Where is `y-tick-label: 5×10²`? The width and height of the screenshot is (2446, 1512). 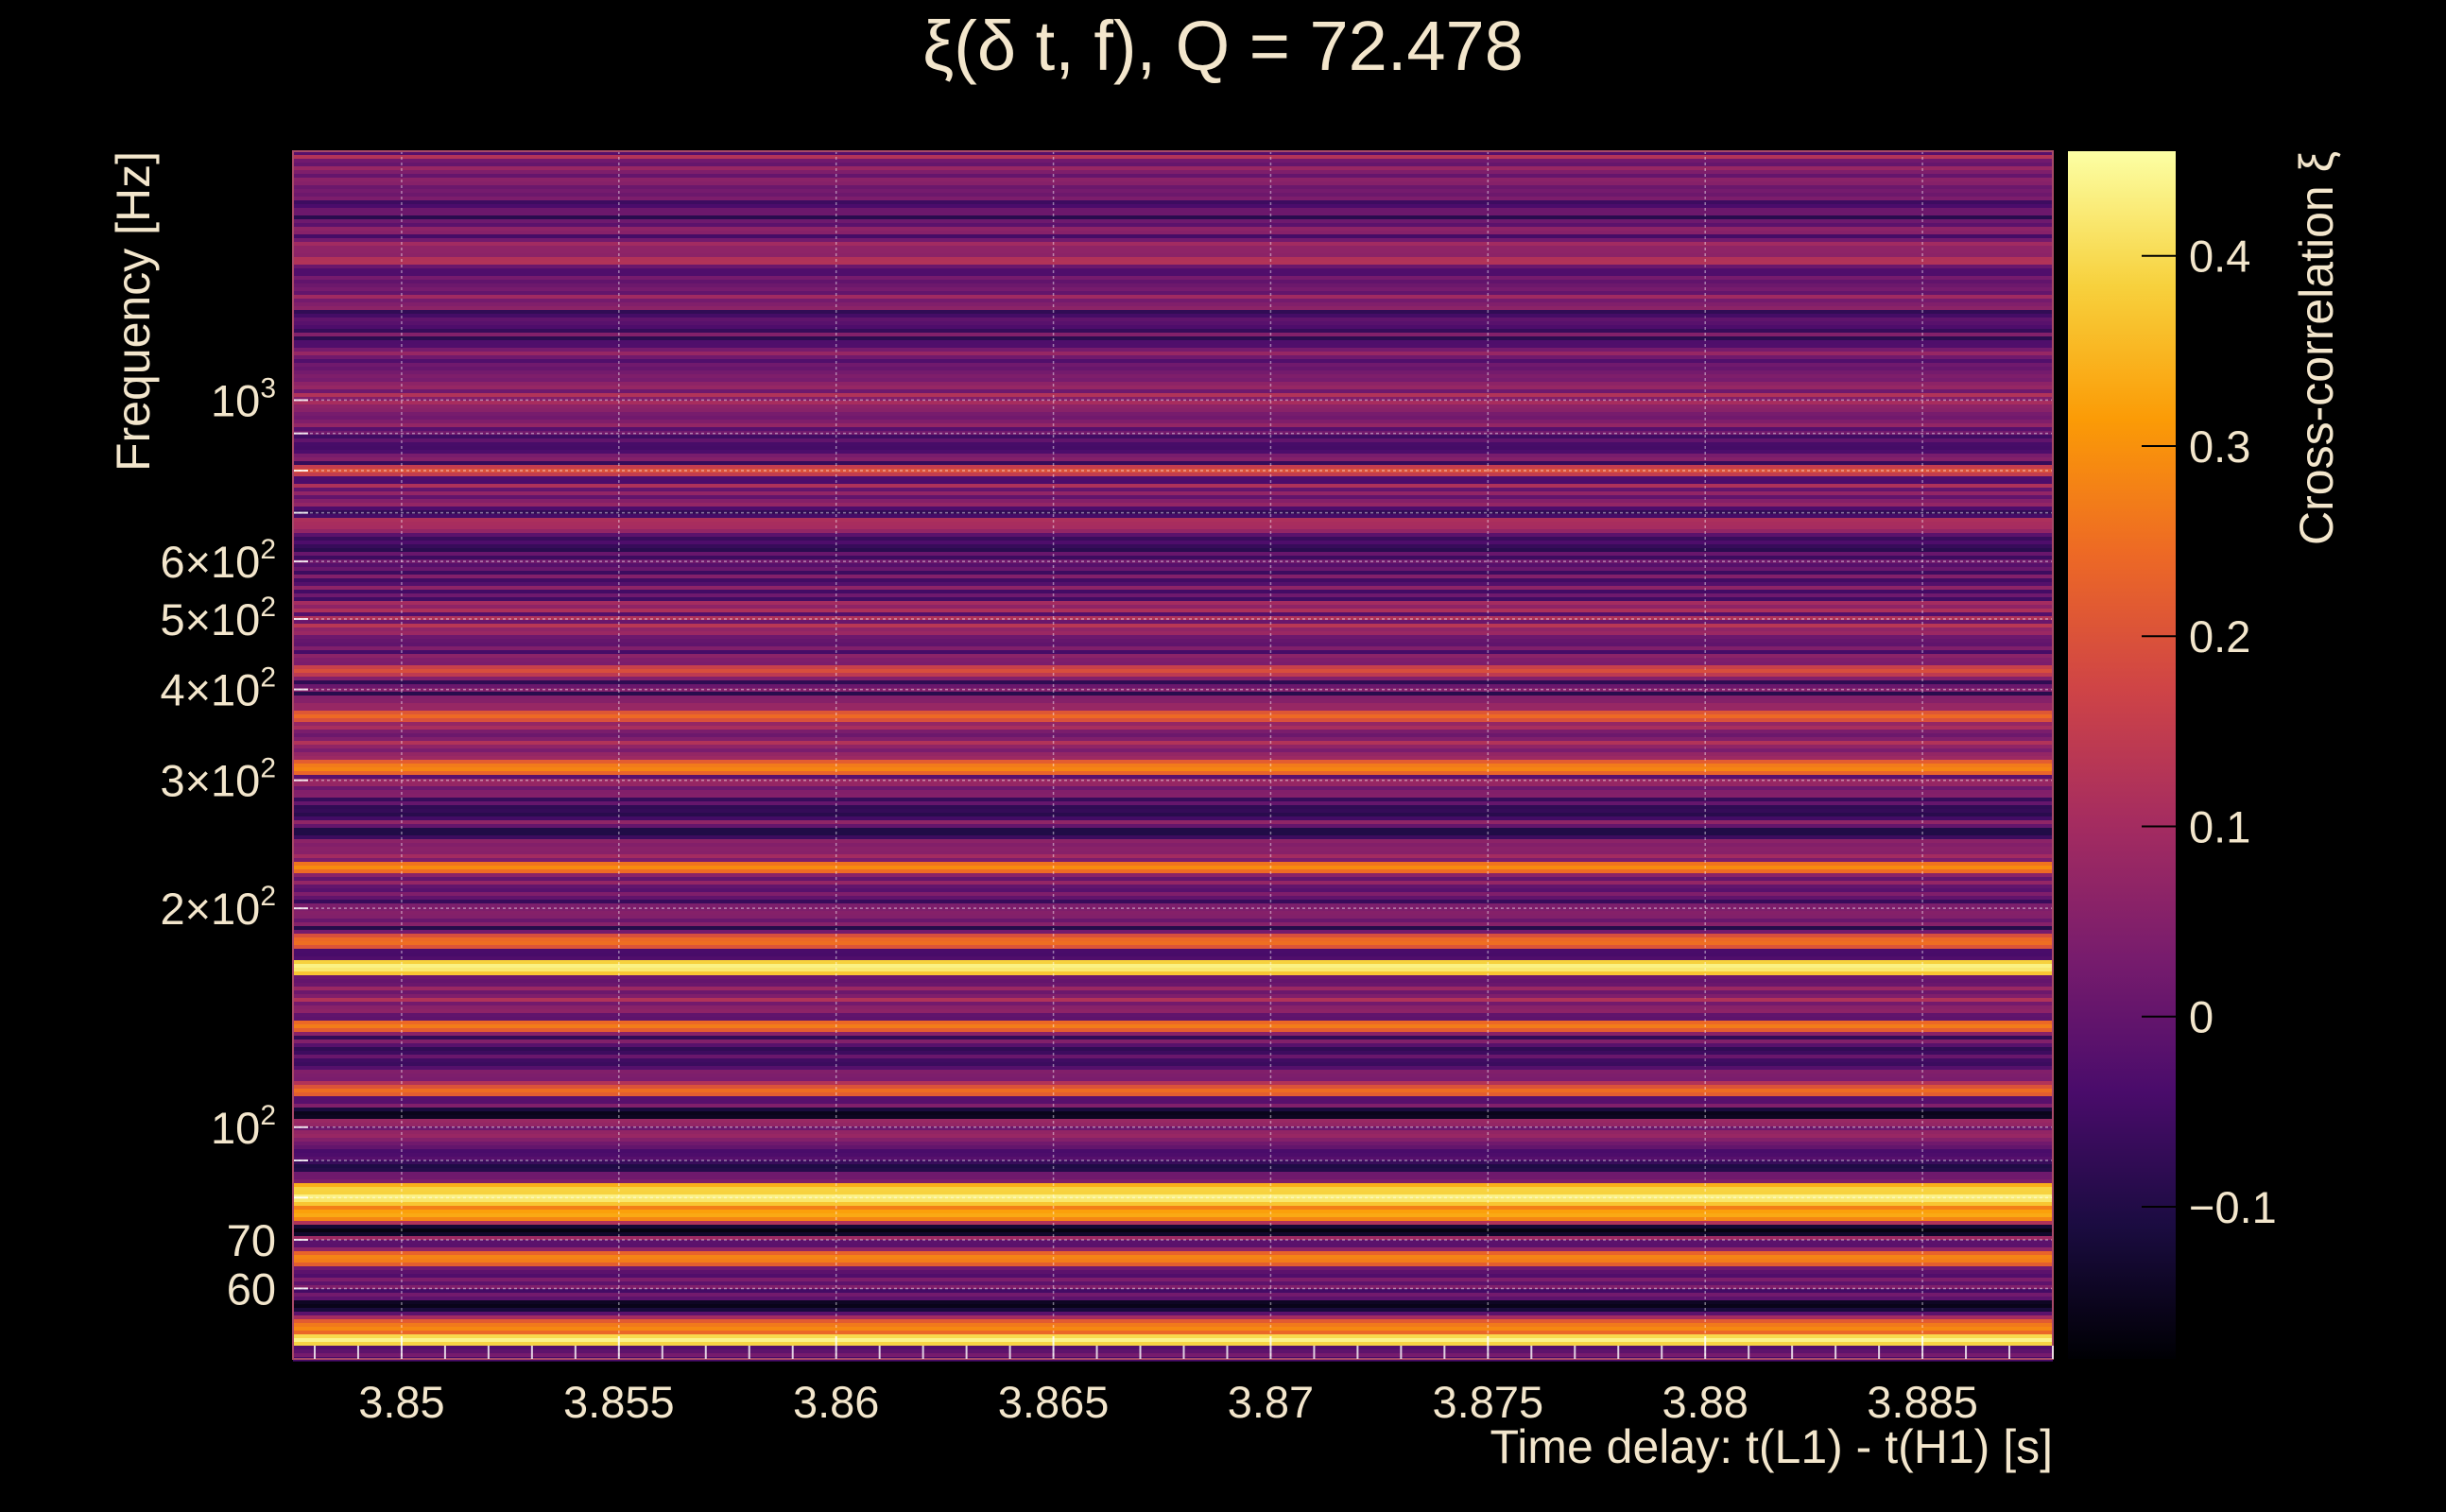 y-tick-label: 5×10² is located at coordinates (218, 618).